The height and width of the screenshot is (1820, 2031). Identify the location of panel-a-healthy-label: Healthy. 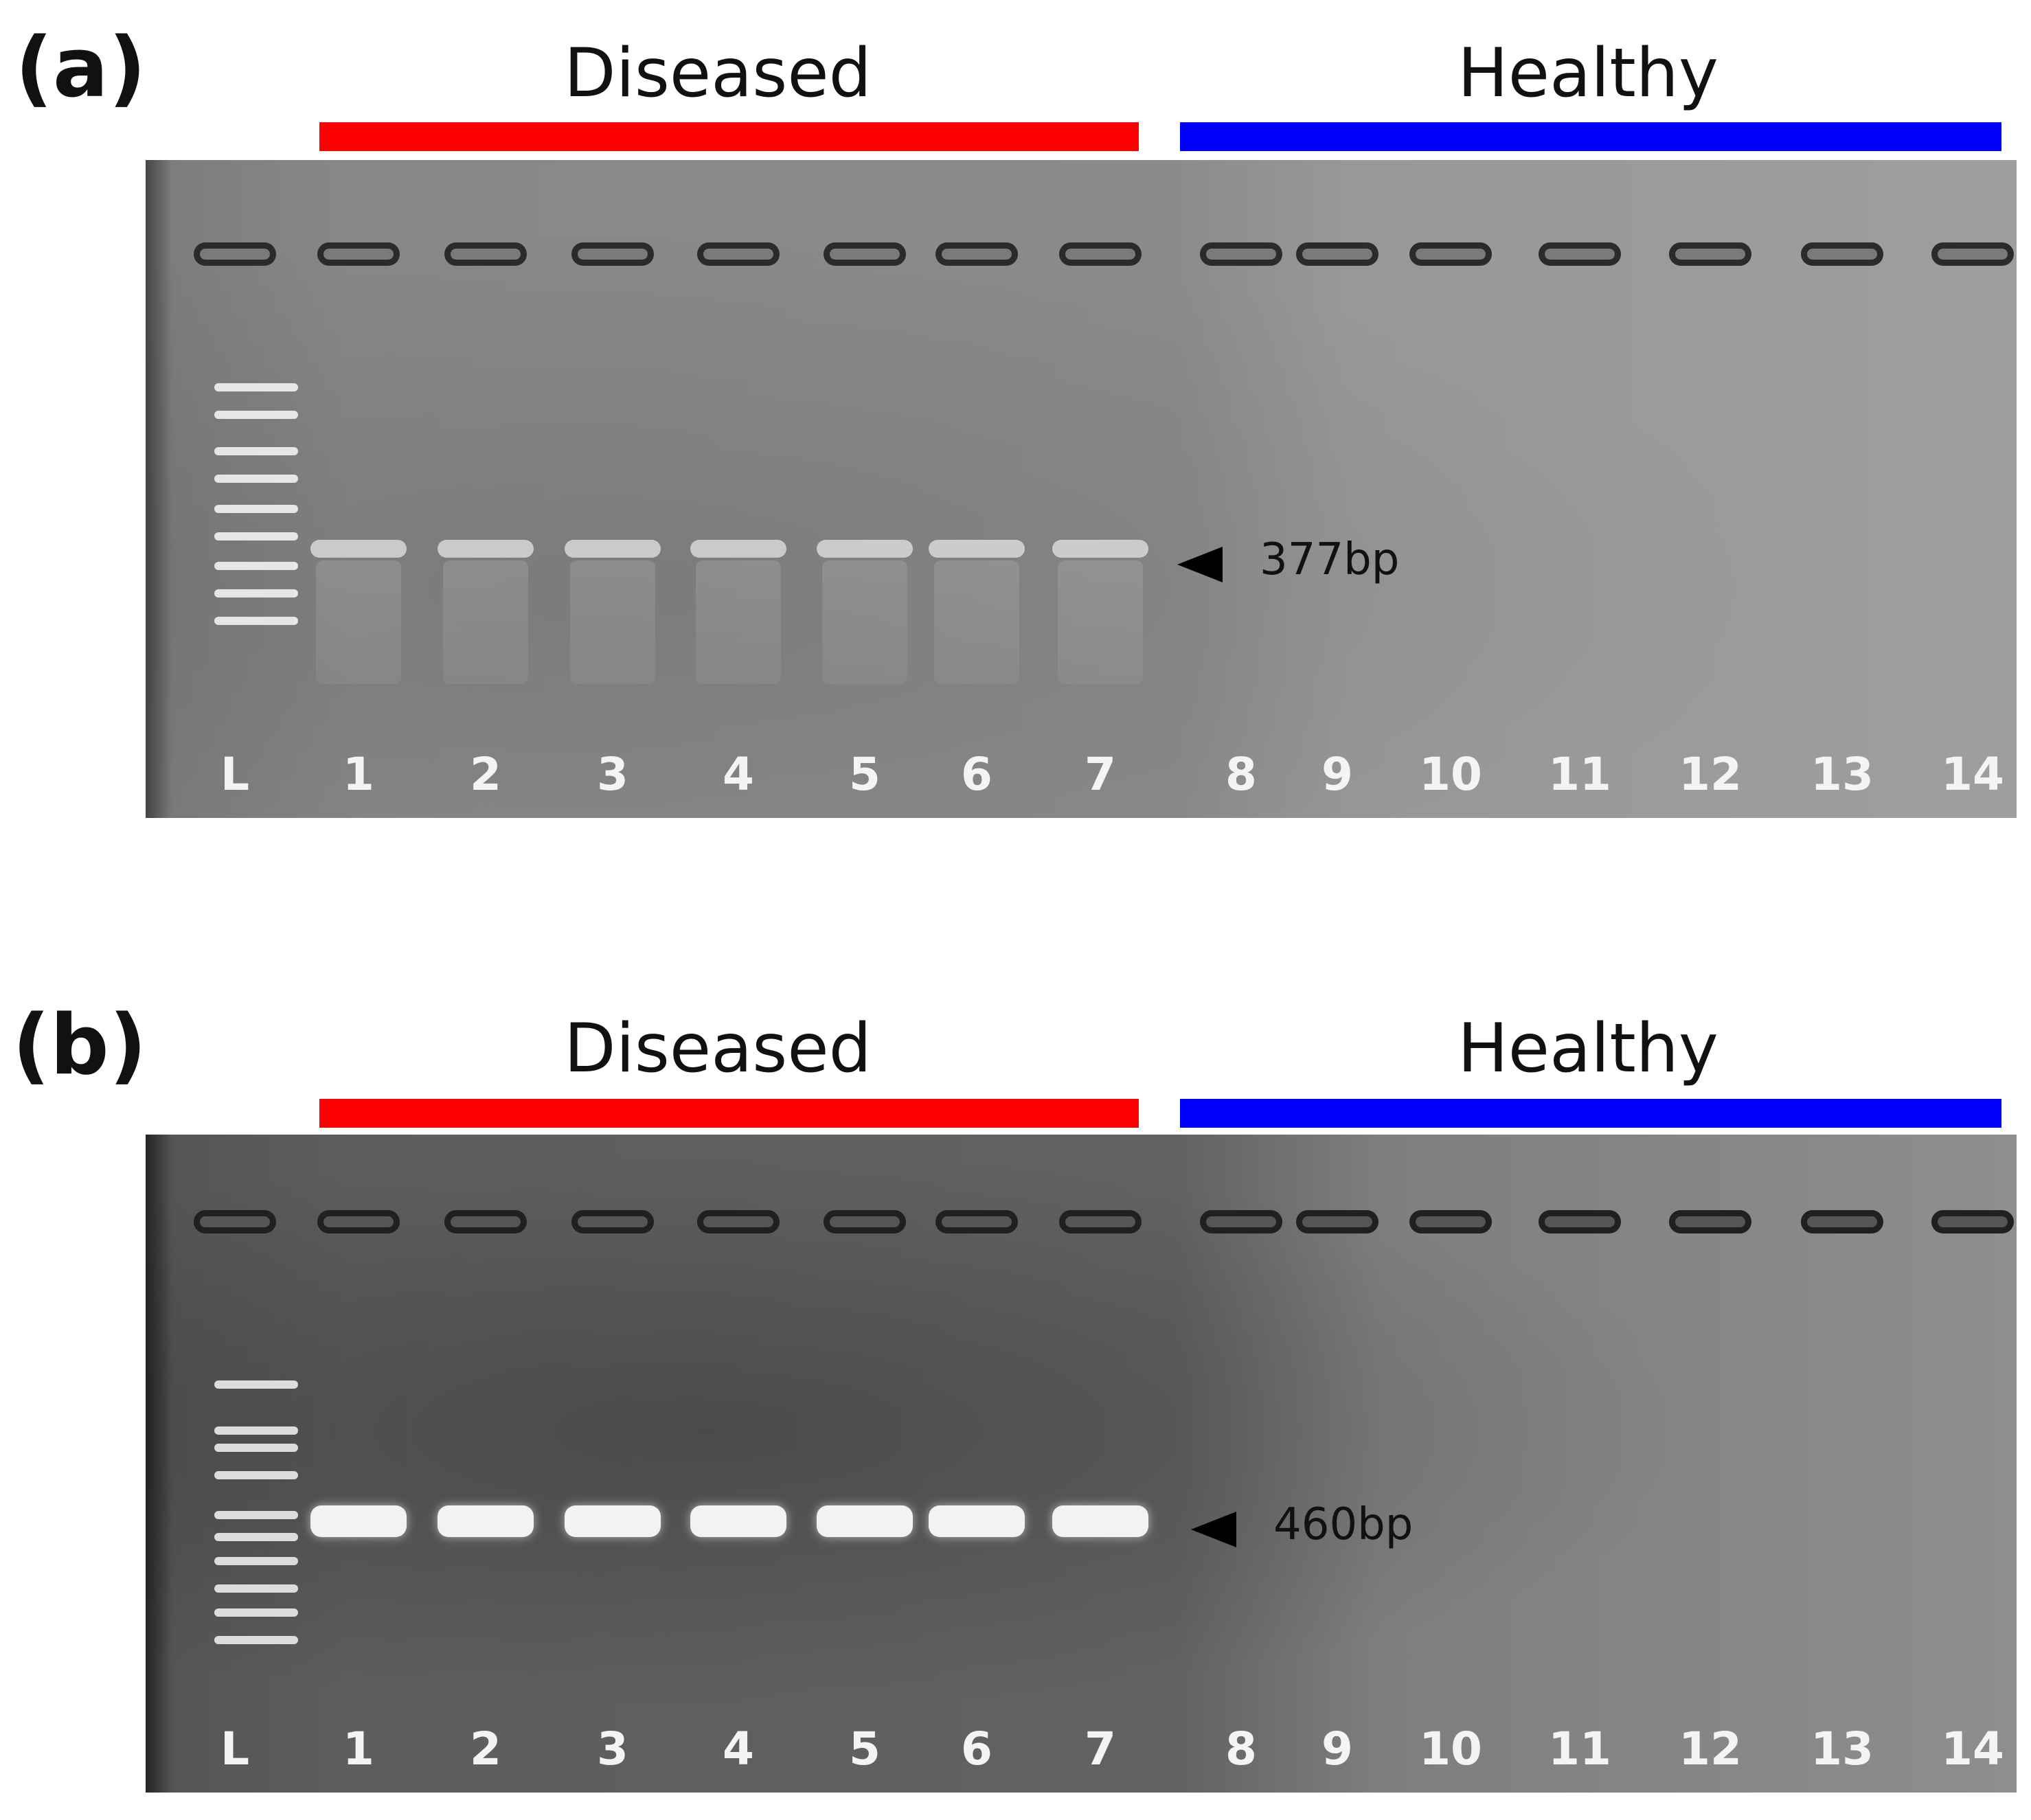
(1587, 73).